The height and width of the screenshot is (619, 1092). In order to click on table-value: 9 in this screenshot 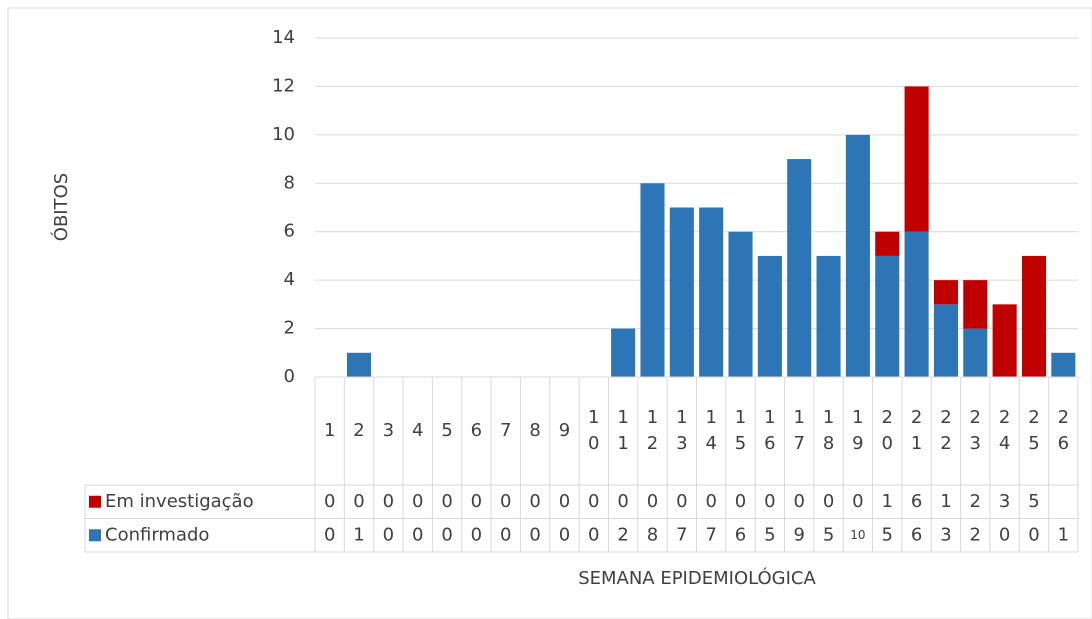, I will do `click(798, 534)`.